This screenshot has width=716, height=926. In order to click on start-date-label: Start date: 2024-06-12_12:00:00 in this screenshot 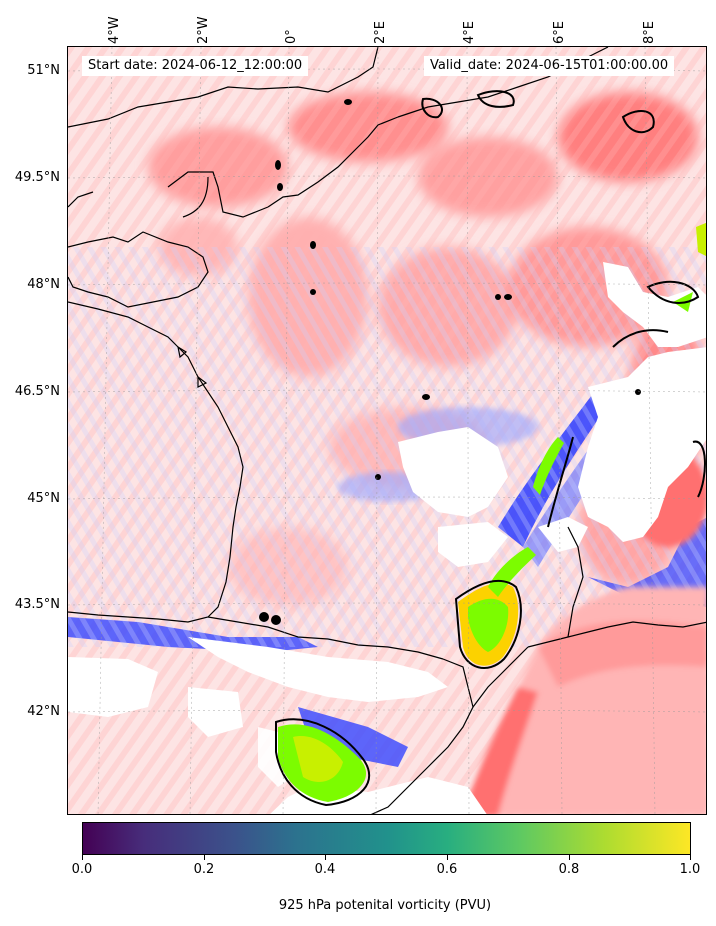, I will do `click(195, 66)`.